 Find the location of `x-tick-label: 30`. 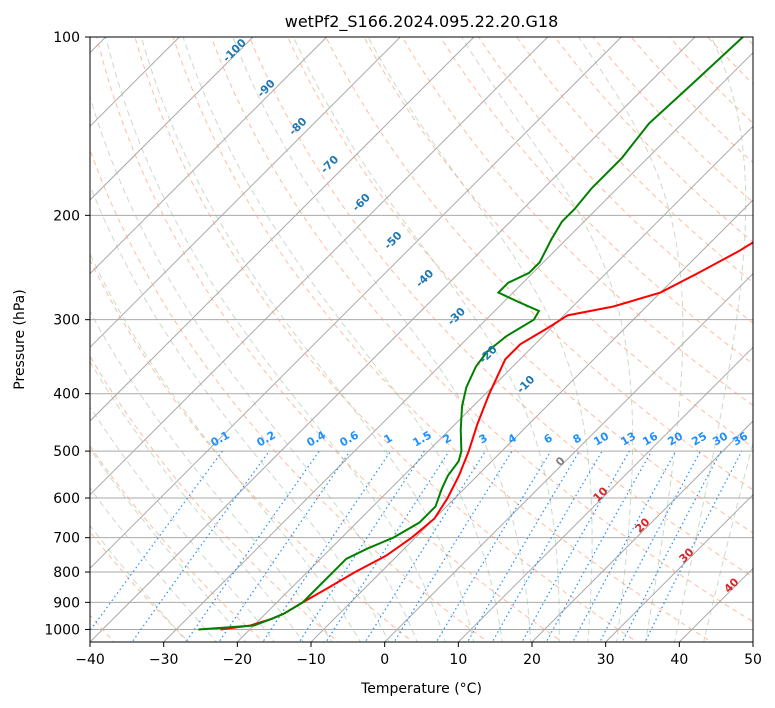

x-tick-label: 30 is located at coordinates (606, 660).